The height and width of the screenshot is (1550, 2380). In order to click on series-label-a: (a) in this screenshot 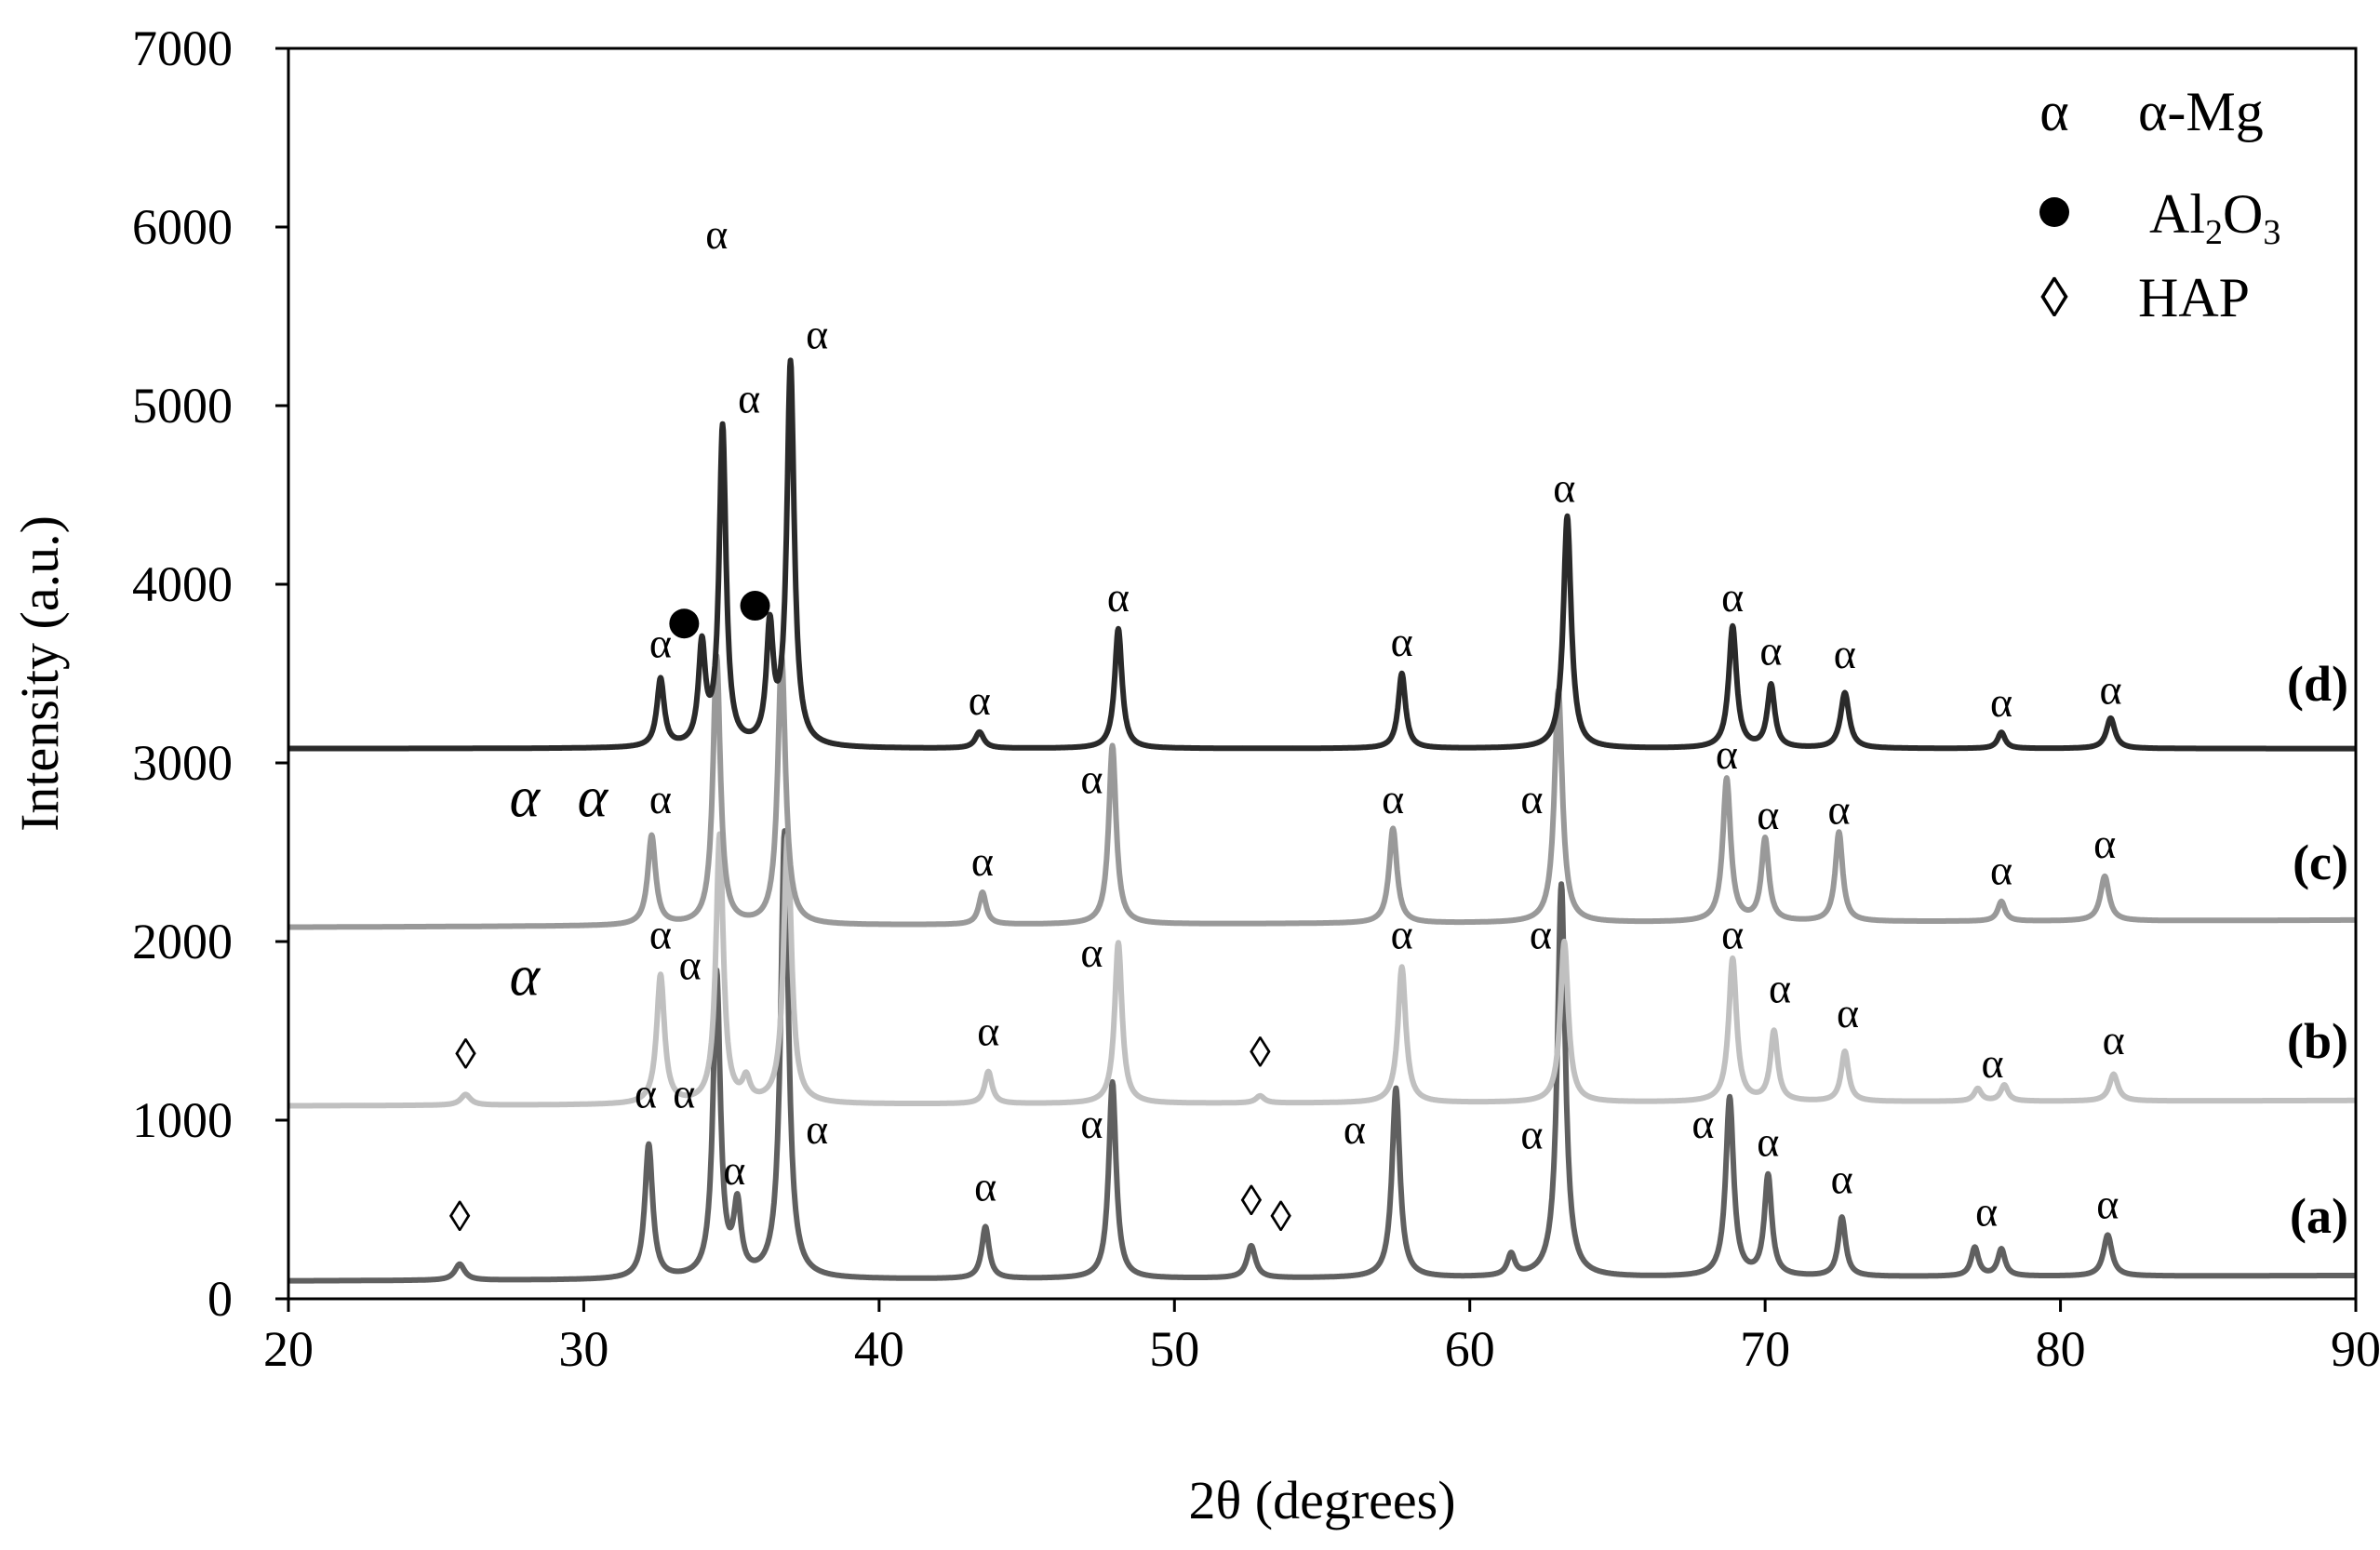, I will do `click(2319, 1216)`.